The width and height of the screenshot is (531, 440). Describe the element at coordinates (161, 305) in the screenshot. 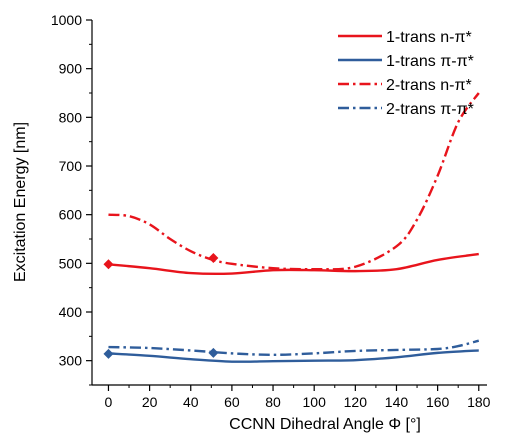

I see `series-markers` at that location.